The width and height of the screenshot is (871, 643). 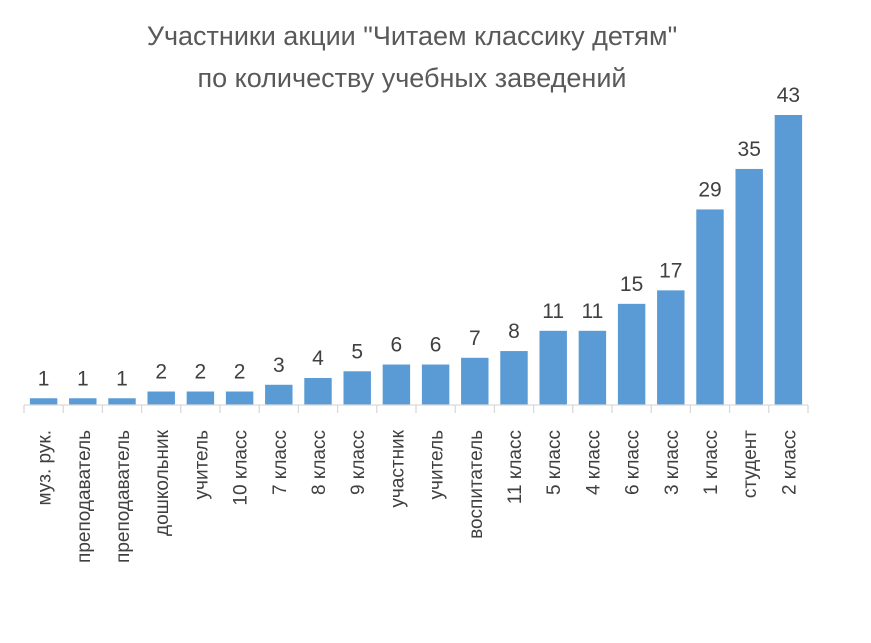 What do you see at coordinates (789, 462) in the screenshot?
I see `x-tick-label: 2 класс` at bounding box center [789, 462].